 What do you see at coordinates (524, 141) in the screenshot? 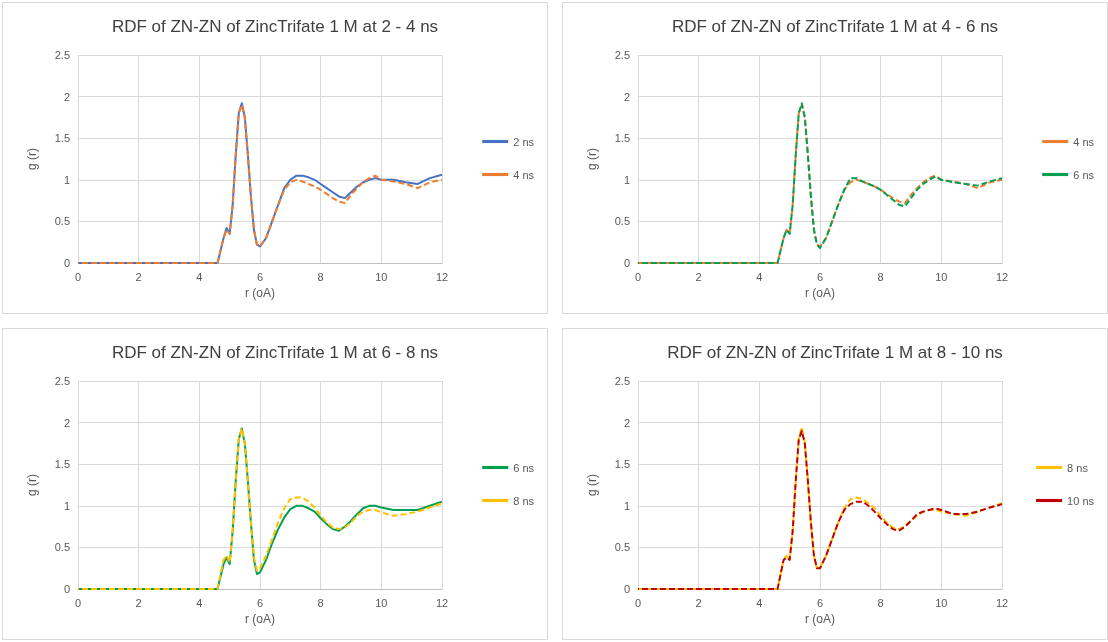
I see `legend-label: 2 ns` at bounding box center [524, 141].